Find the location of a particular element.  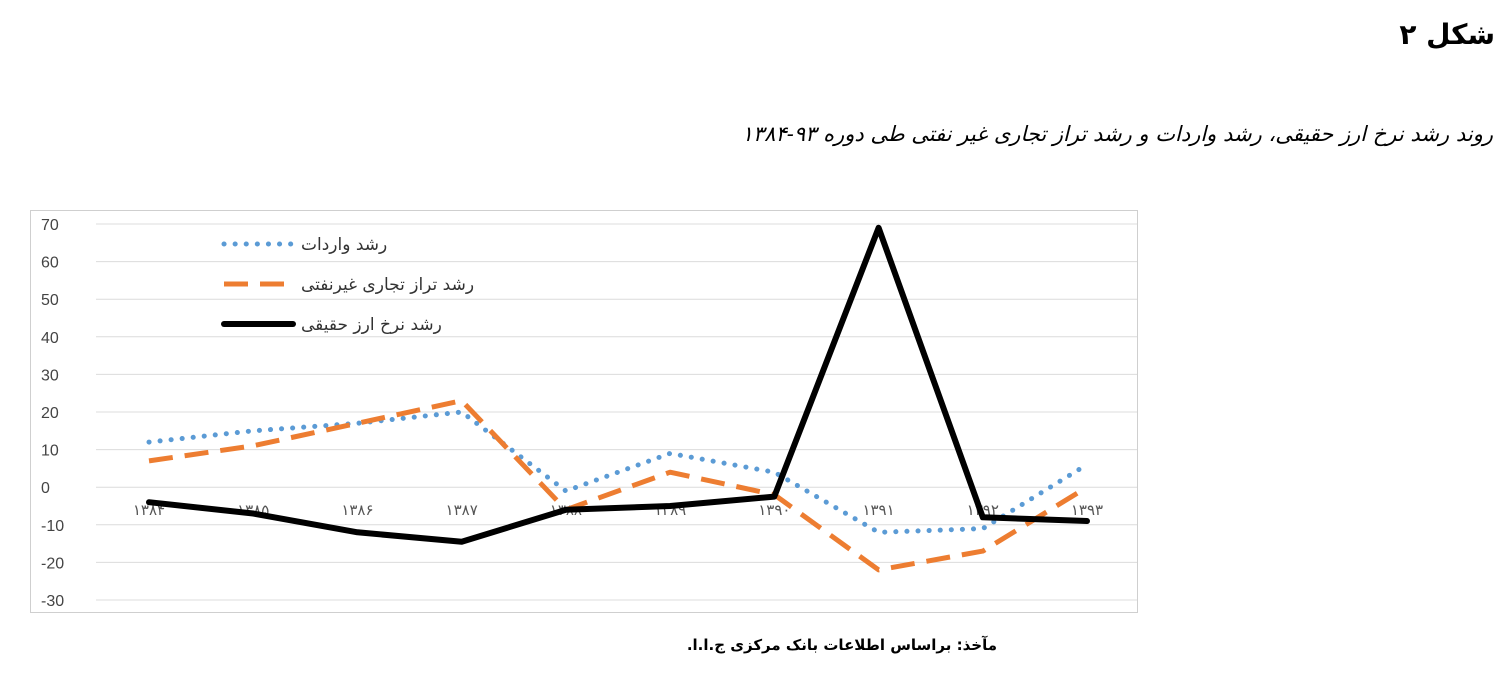

y-tick-label: 50 is located at coordinates (50, 300).